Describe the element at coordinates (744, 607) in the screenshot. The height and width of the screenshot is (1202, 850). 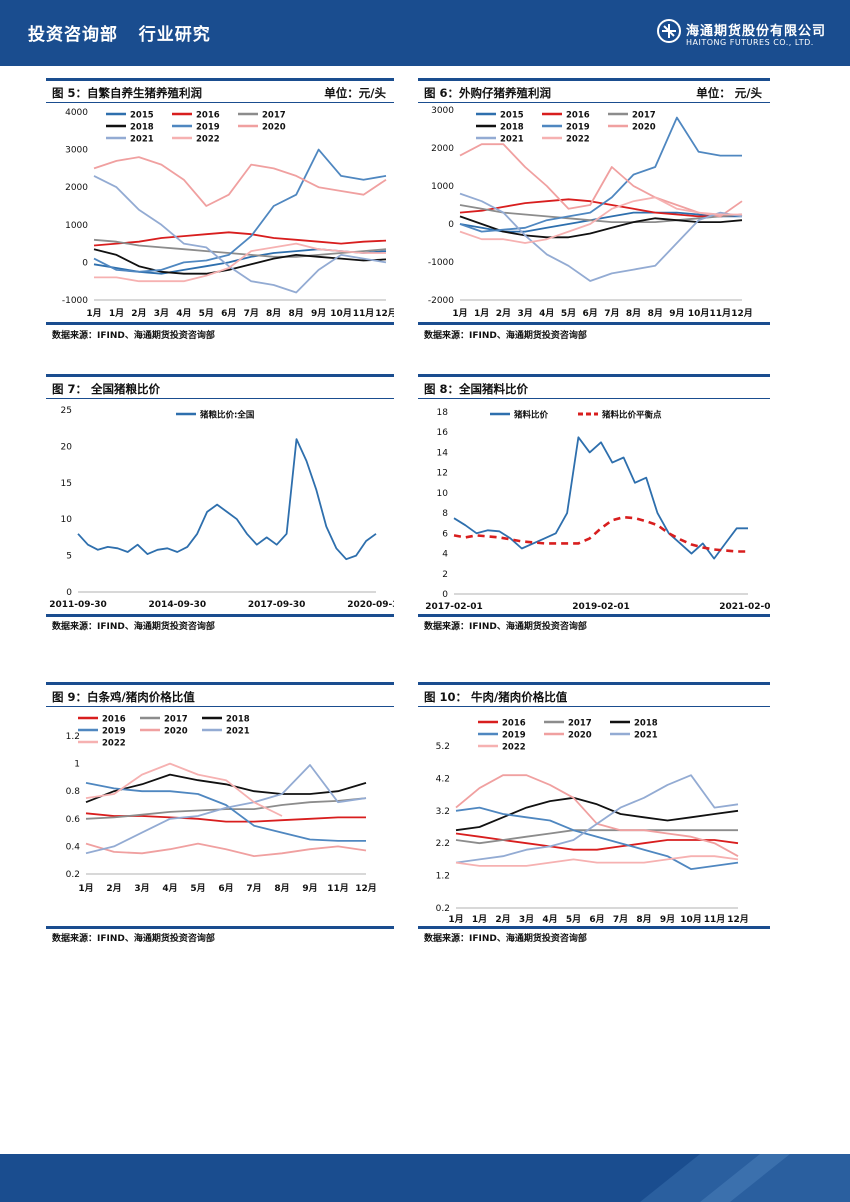
I see `x-tick-label: 2021-02-01` at that location.